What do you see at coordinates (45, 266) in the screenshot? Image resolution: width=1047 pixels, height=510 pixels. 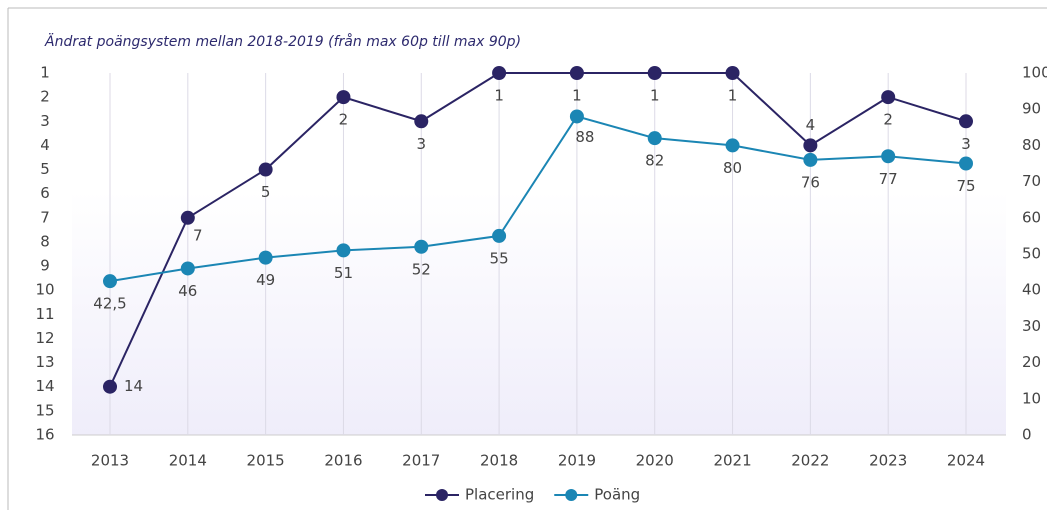 I see `y-tick-label: 9` at bounding box center [45, 266].